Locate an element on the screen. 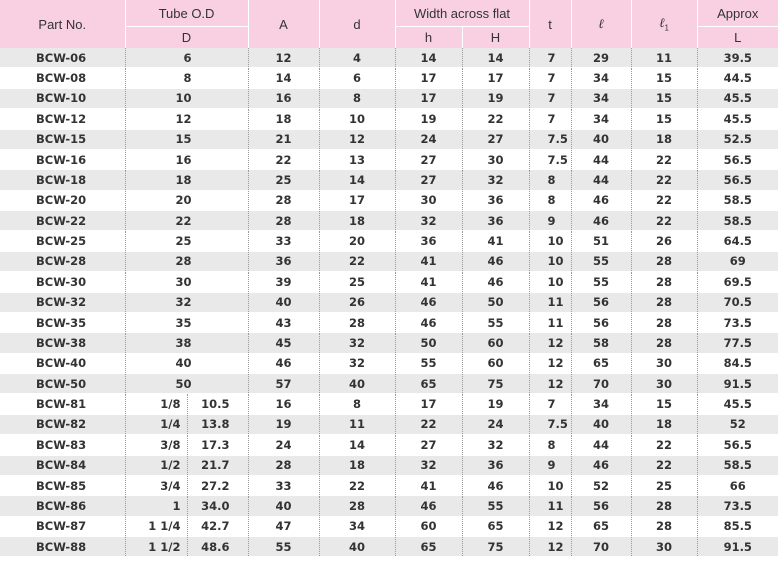 The height and width of the screenshot is (563, 778). cell-H: 27 is located at coordinates (496, 139).